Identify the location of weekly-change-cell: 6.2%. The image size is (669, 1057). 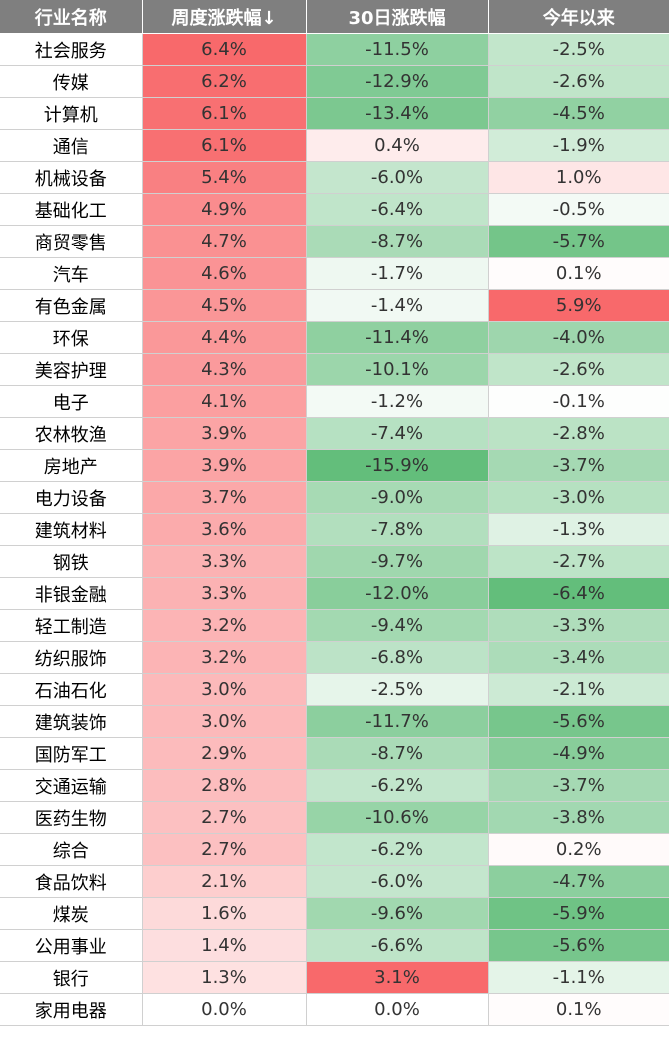
(224, 81).